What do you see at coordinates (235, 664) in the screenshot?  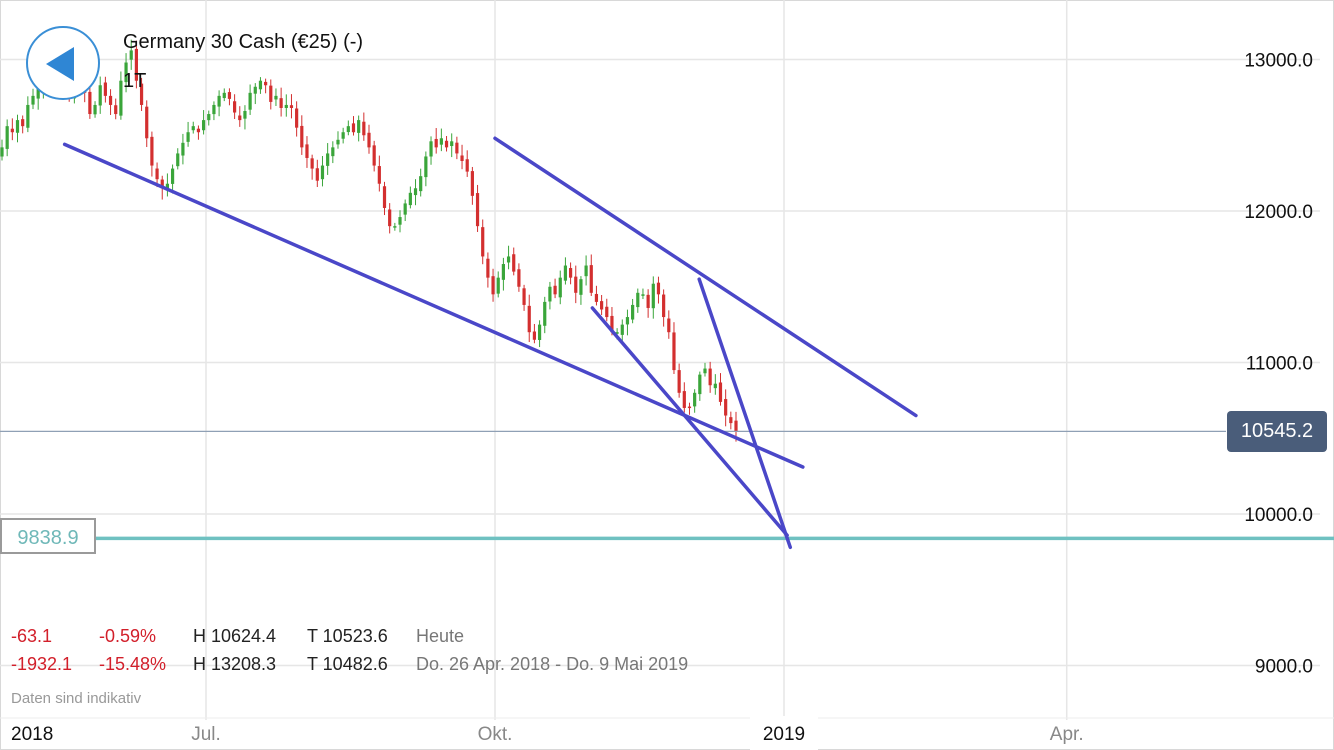 I see `range-high: H 13208.3` at bounding box center [235, 664].